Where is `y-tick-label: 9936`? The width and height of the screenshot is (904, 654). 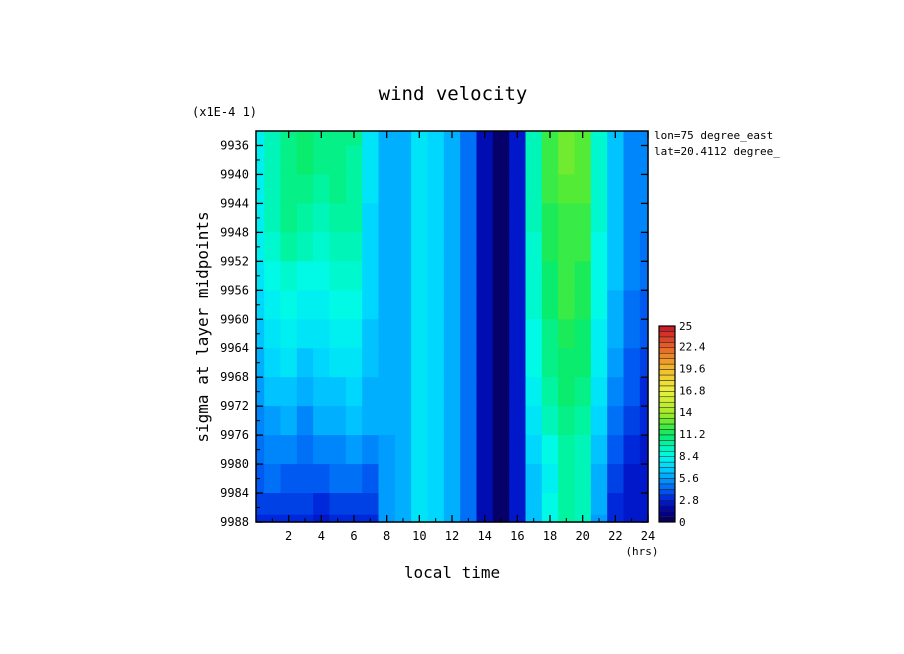
y-tick-label: 9936 is located at coordinates (234, 145).